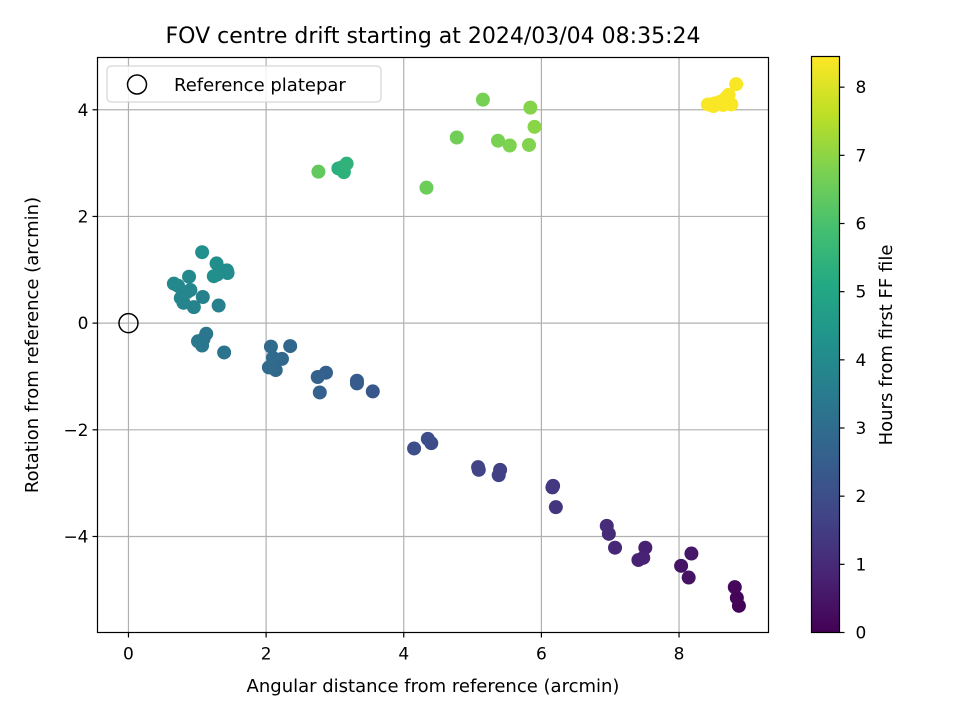 The image size is (960, 720). Describe the element at coordinates (83, 111) in the screenshot. I see `y-tick-label: 4` at that location.